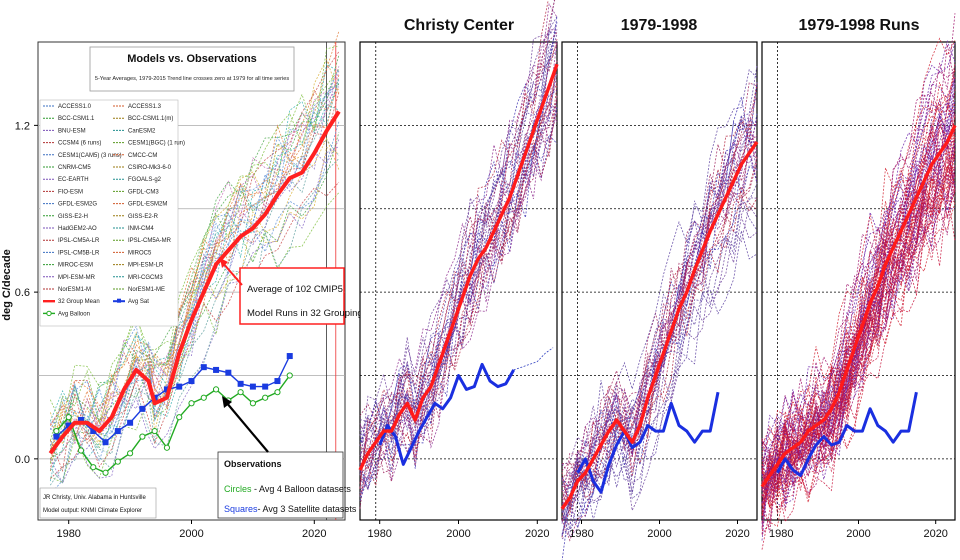 This screenshot has width=960, height=560. What do you see at coordinates (145, 107) in the screenshot?
I see `legend-label: ACCESS1.3` at bounding box center [145, 107].